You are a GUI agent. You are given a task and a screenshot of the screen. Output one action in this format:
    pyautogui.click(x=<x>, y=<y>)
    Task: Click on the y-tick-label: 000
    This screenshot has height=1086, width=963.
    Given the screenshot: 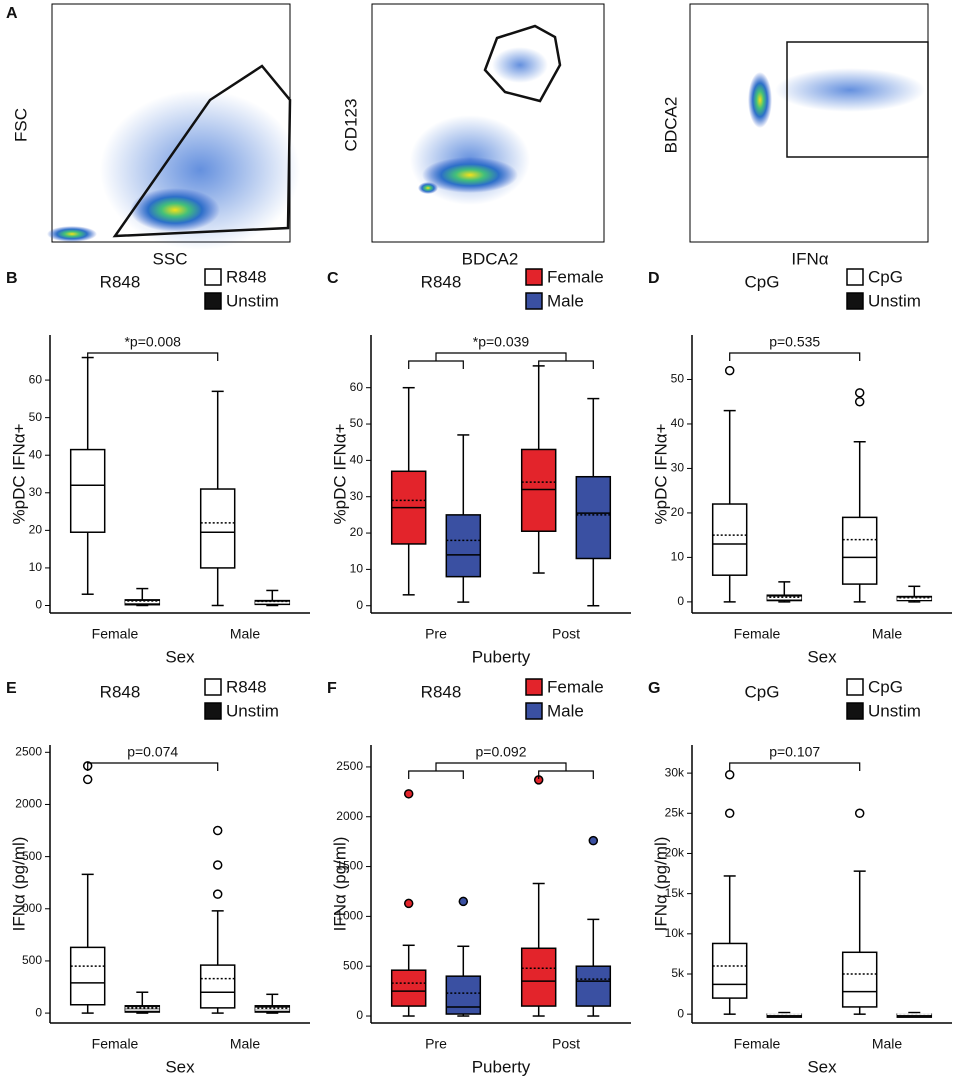 What is the action you would take?
    pyautogui.click(x=32, y=908)
    